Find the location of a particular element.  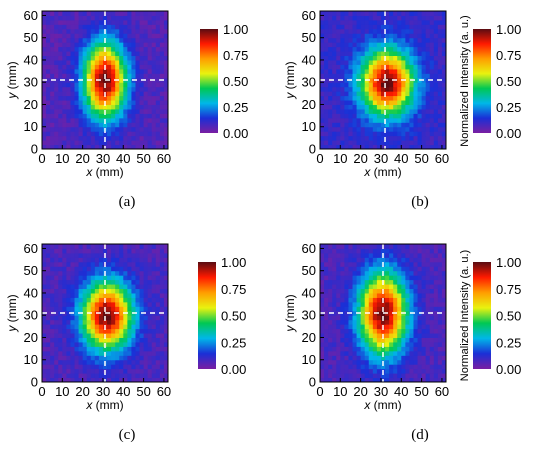

x-tick-label: 20 is located at coordinates (82, 158).